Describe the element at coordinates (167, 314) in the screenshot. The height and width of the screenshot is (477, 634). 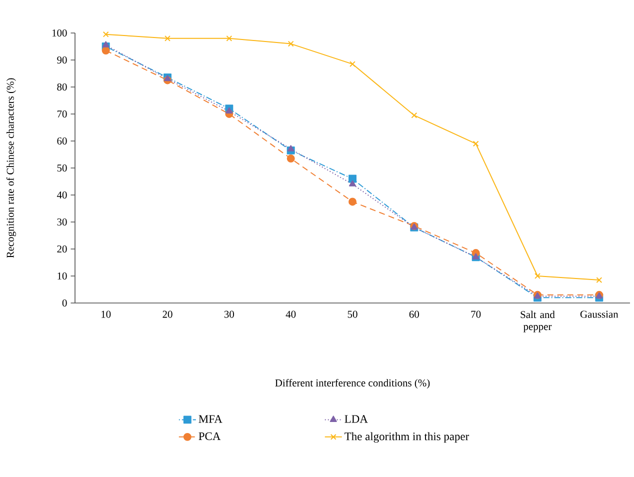
I see `x-tick-label: 20` at that location.